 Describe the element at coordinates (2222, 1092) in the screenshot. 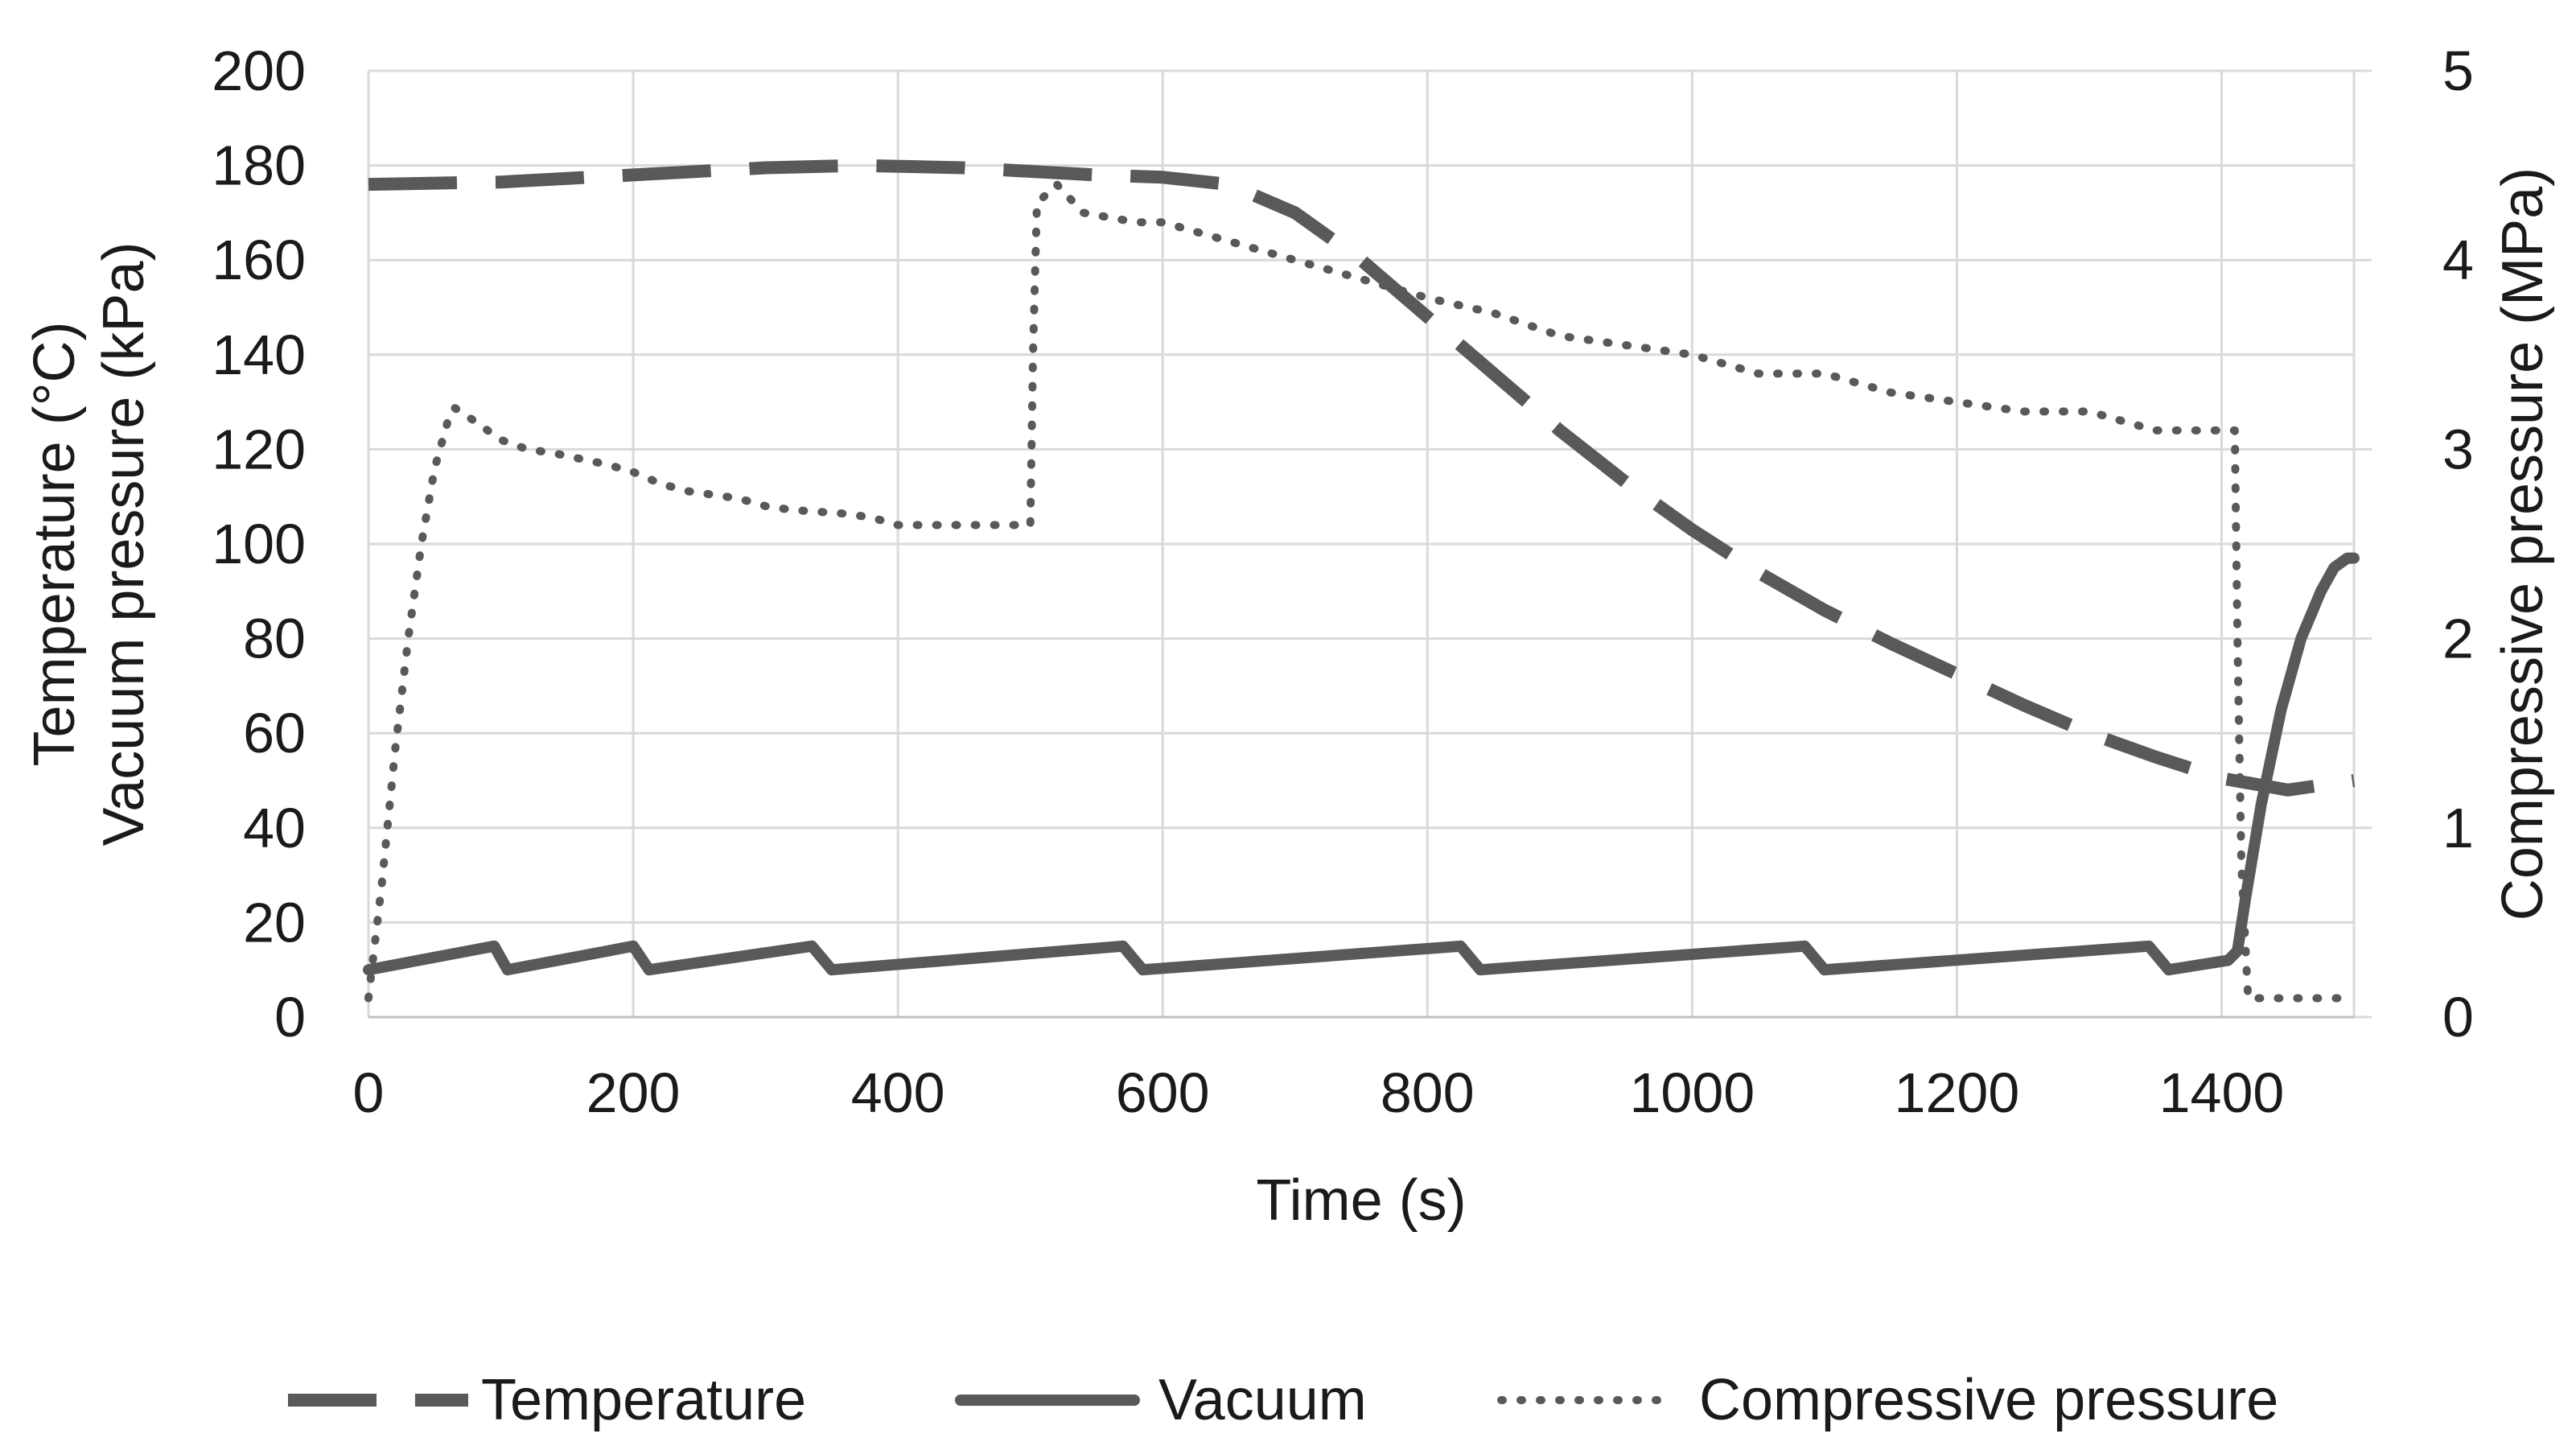

I see `x-tick-label: 1400` at that location.